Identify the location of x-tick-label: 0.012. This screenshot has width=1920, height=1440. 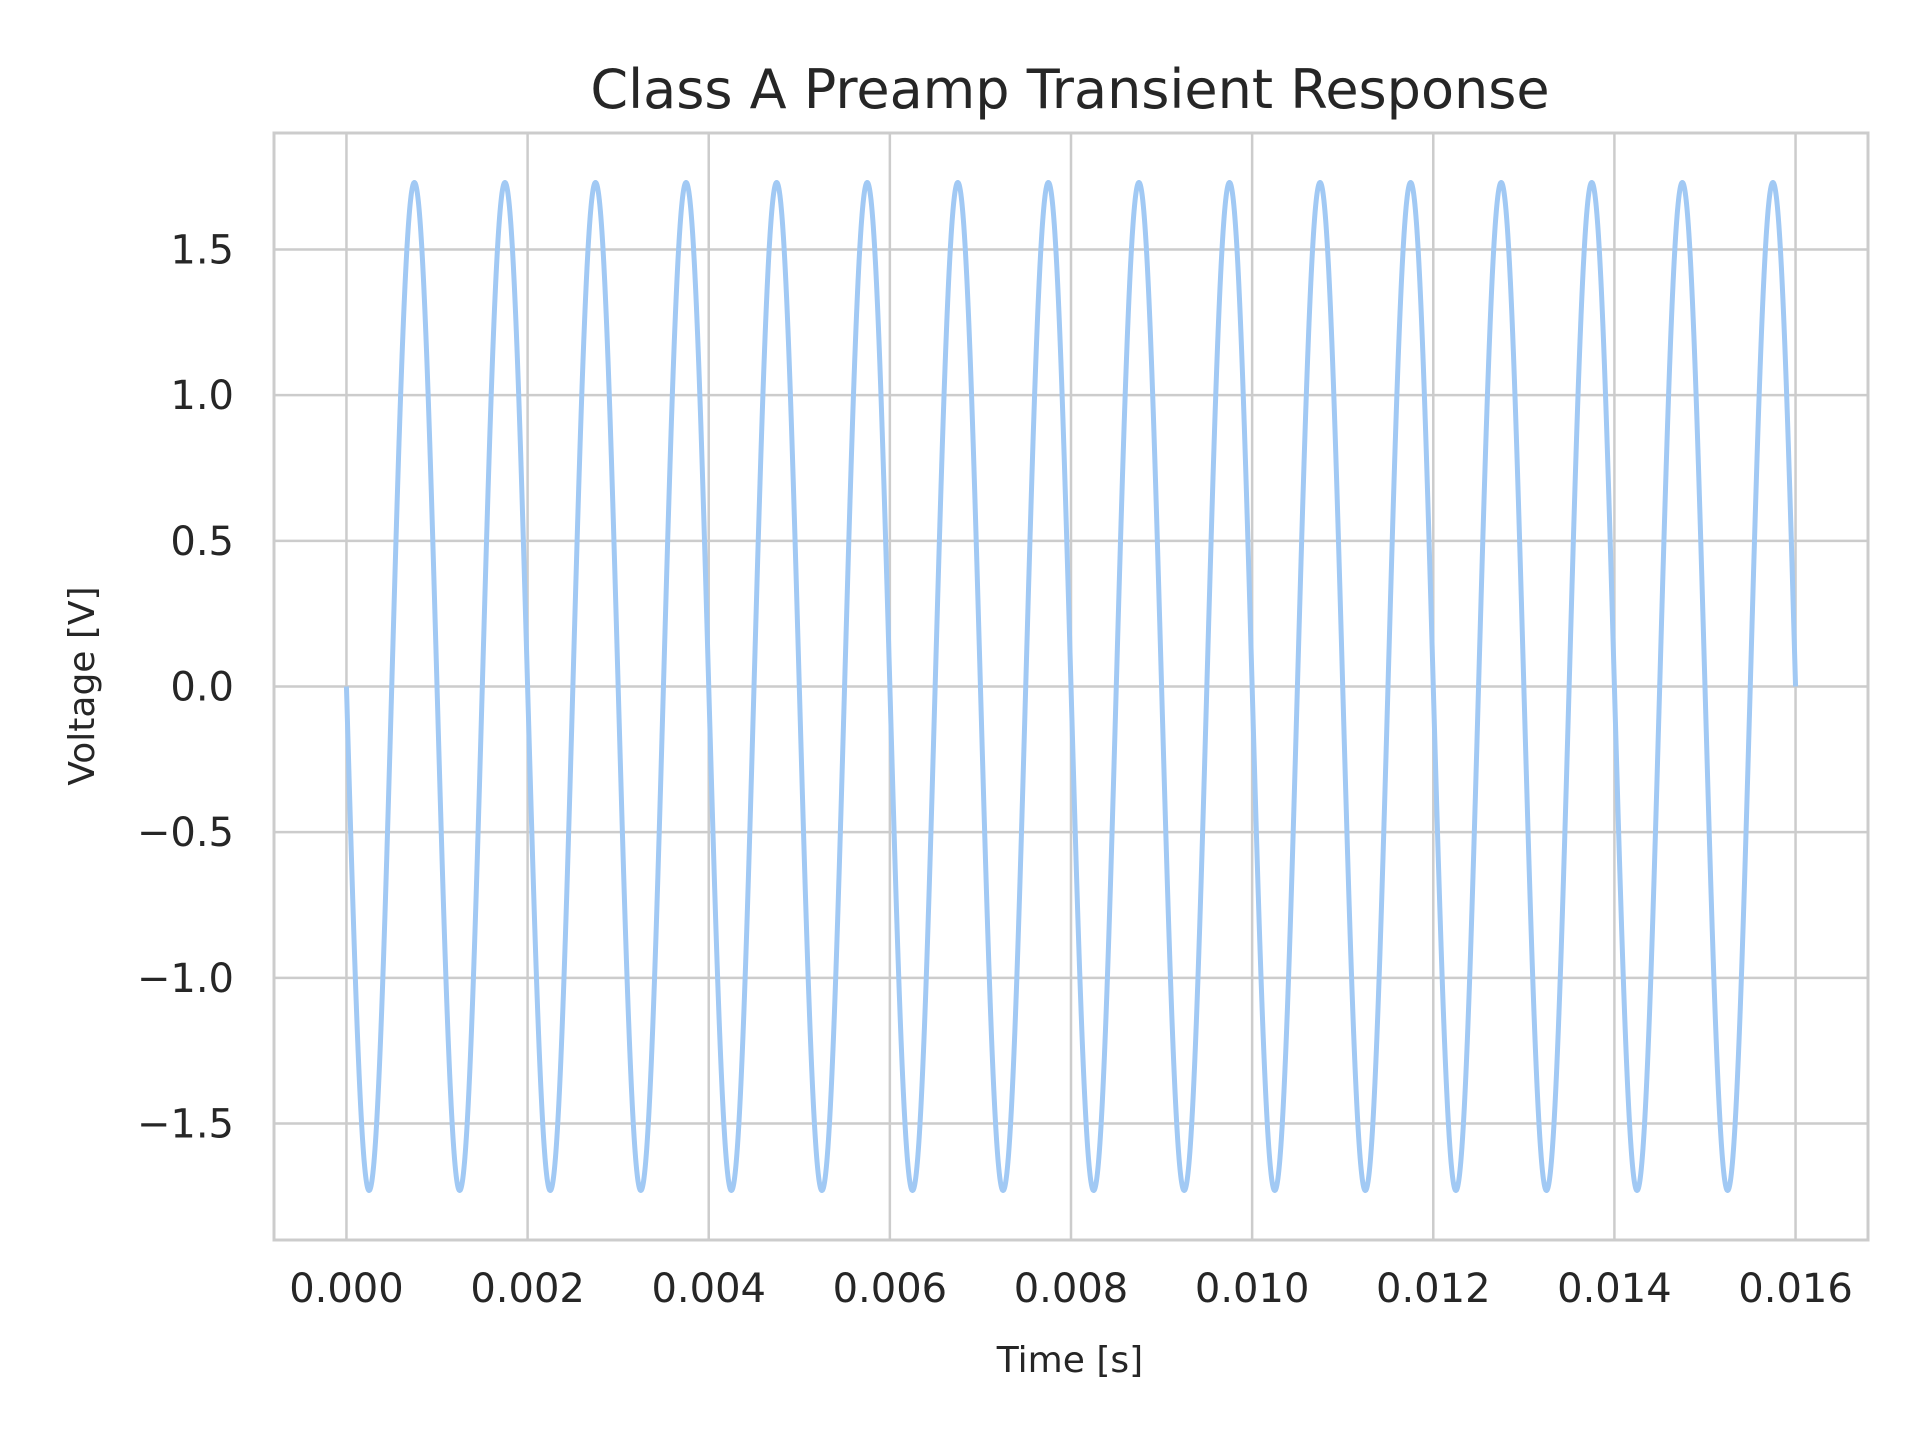
(1433, 1289).